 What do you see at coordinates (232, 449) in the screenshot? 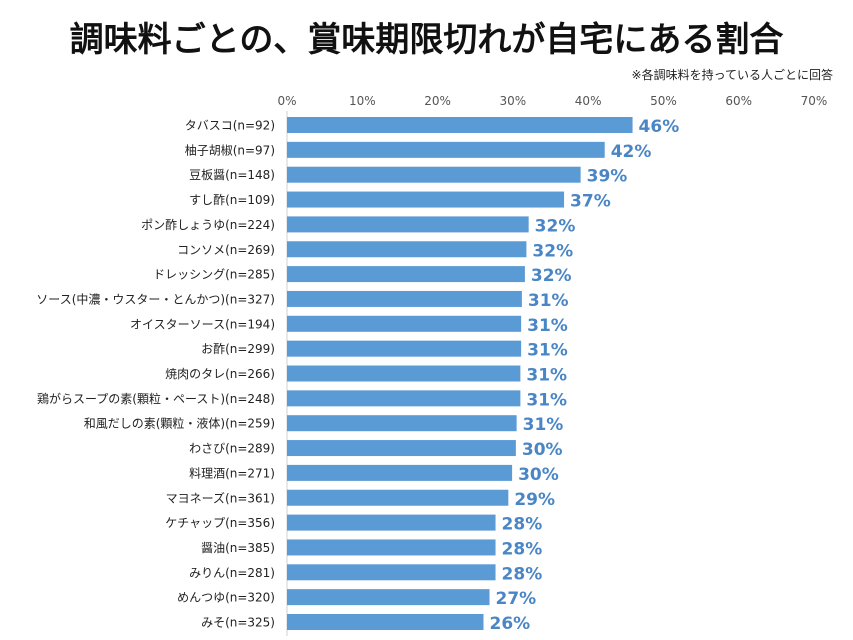
I see `category-label: わさび(n=289)` at bounding box center [232, 449].